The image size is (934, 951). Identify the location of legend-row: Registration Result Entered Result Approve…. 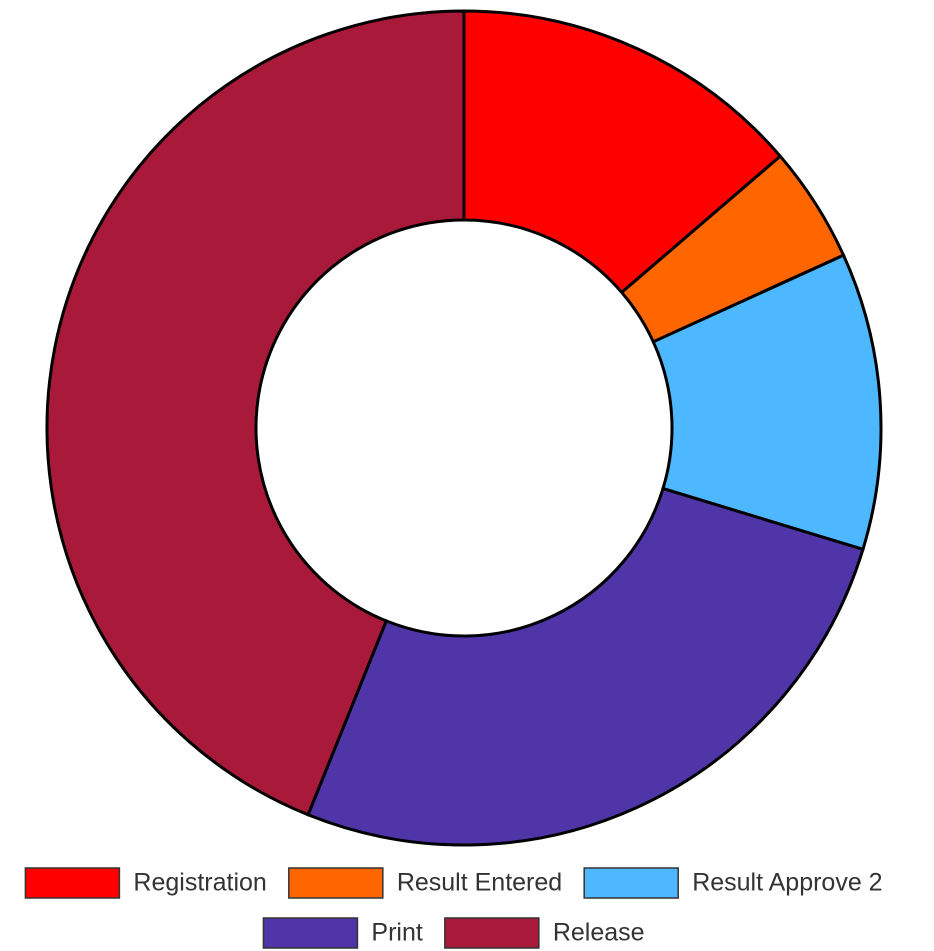
(453, 883).